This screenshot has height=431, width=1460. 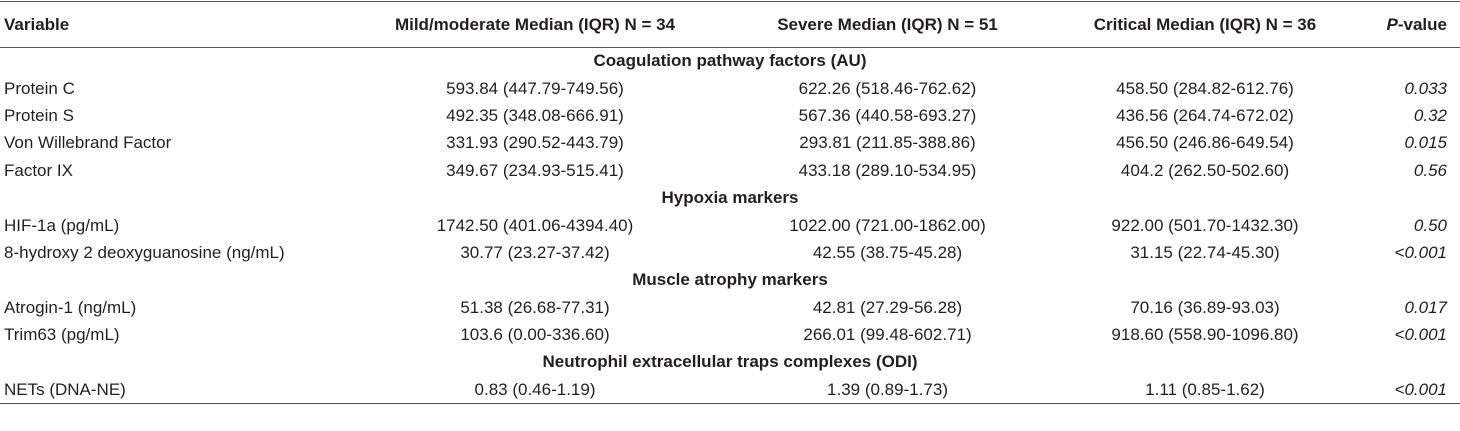 What do you see at coordinates (1205, 225) in the screenshot?
I see `cell: 922.00 (501.70-1432.30)` at bounding box center [1205, 225].